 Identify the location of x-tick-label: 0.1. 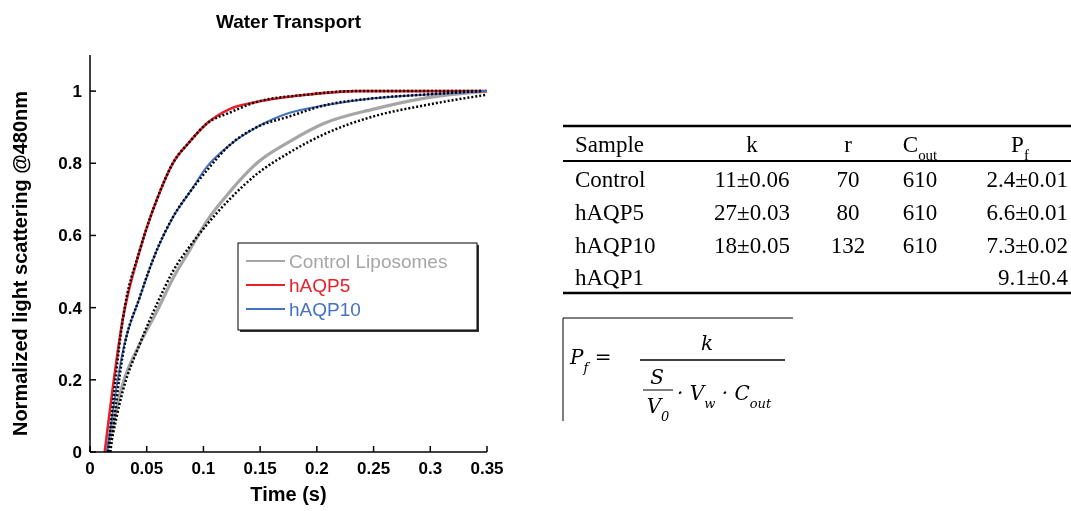
(203, 468).